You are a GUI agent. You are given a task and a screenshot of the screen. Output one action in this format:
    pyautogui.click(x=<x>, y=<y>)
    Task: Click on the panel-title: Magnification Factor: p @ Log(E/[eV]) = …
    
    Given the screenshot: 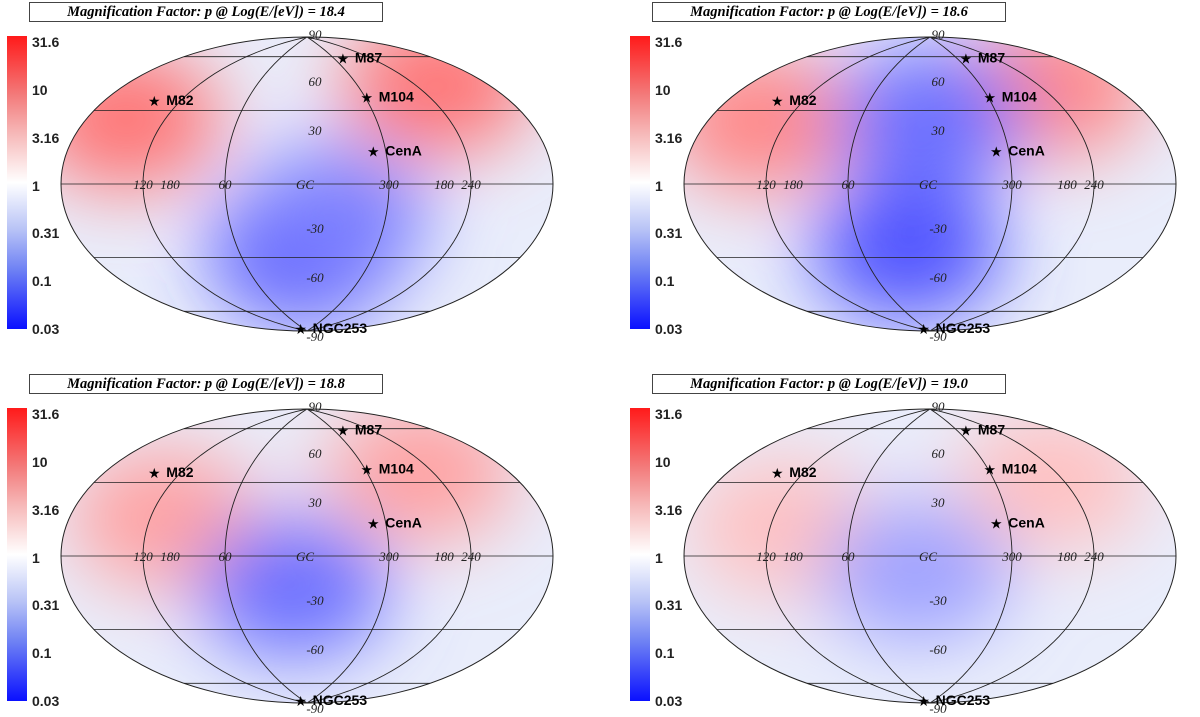 What is the action you would take?
    pyautogui.click(x=206, y=384)
    